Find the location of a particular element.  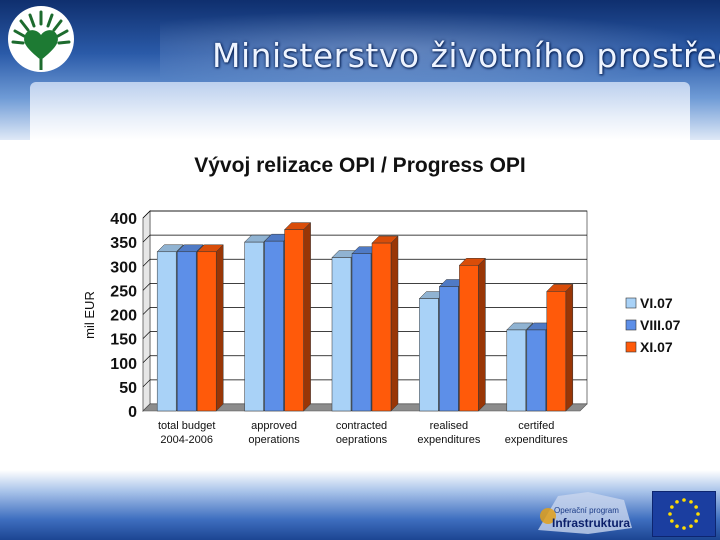

op-infrastruktura-logo-icon is located at coordinates (585, 513).